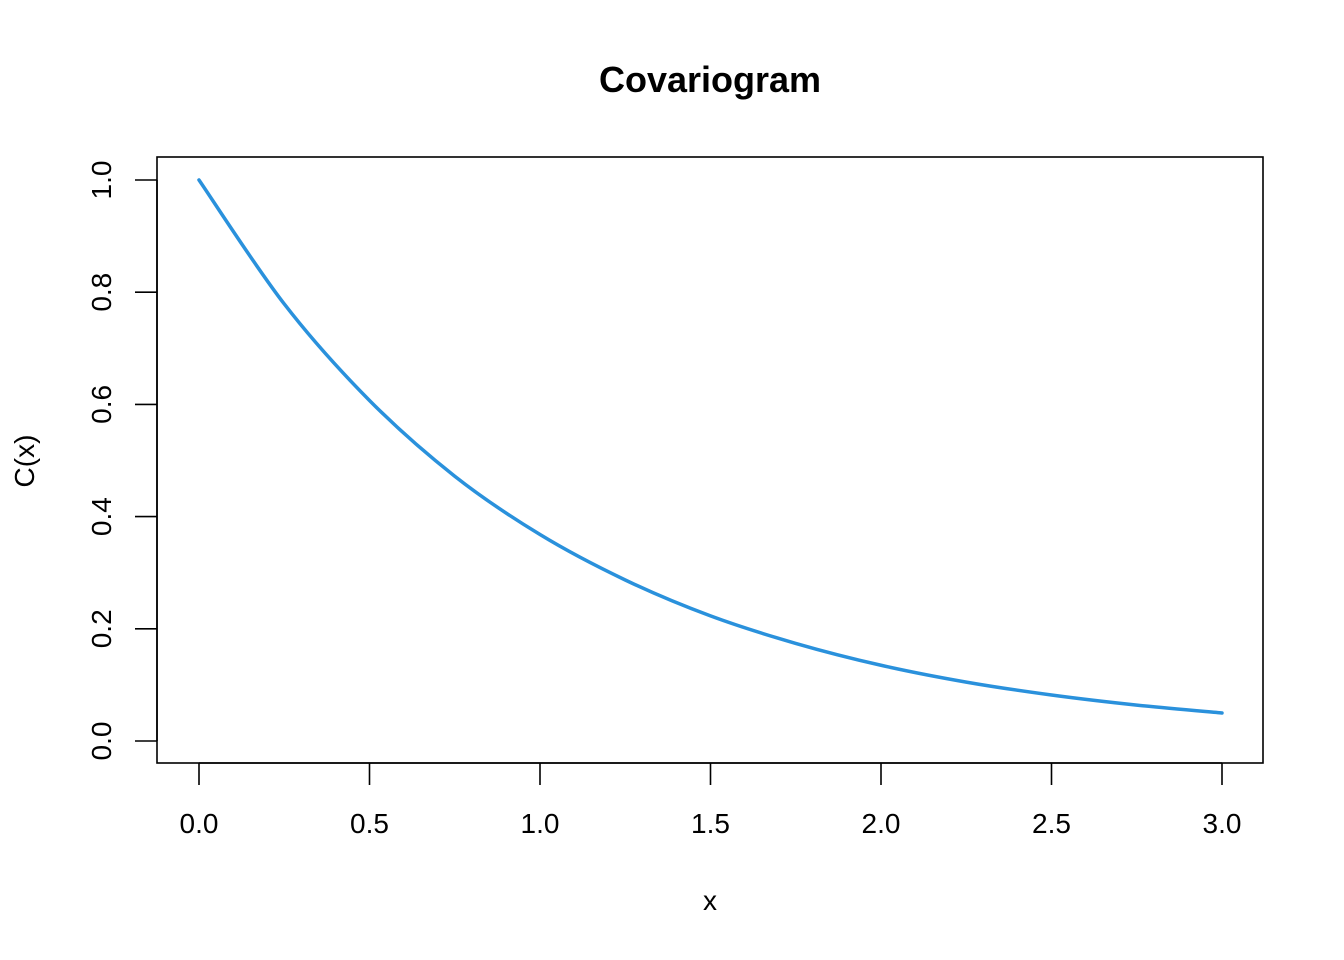 This screenshot has width=1344, height=960. What do you see at coordinates (199, 823) in the screenshot?
I see `x-tick-label: 0.0` at bounding box center [199, 823].